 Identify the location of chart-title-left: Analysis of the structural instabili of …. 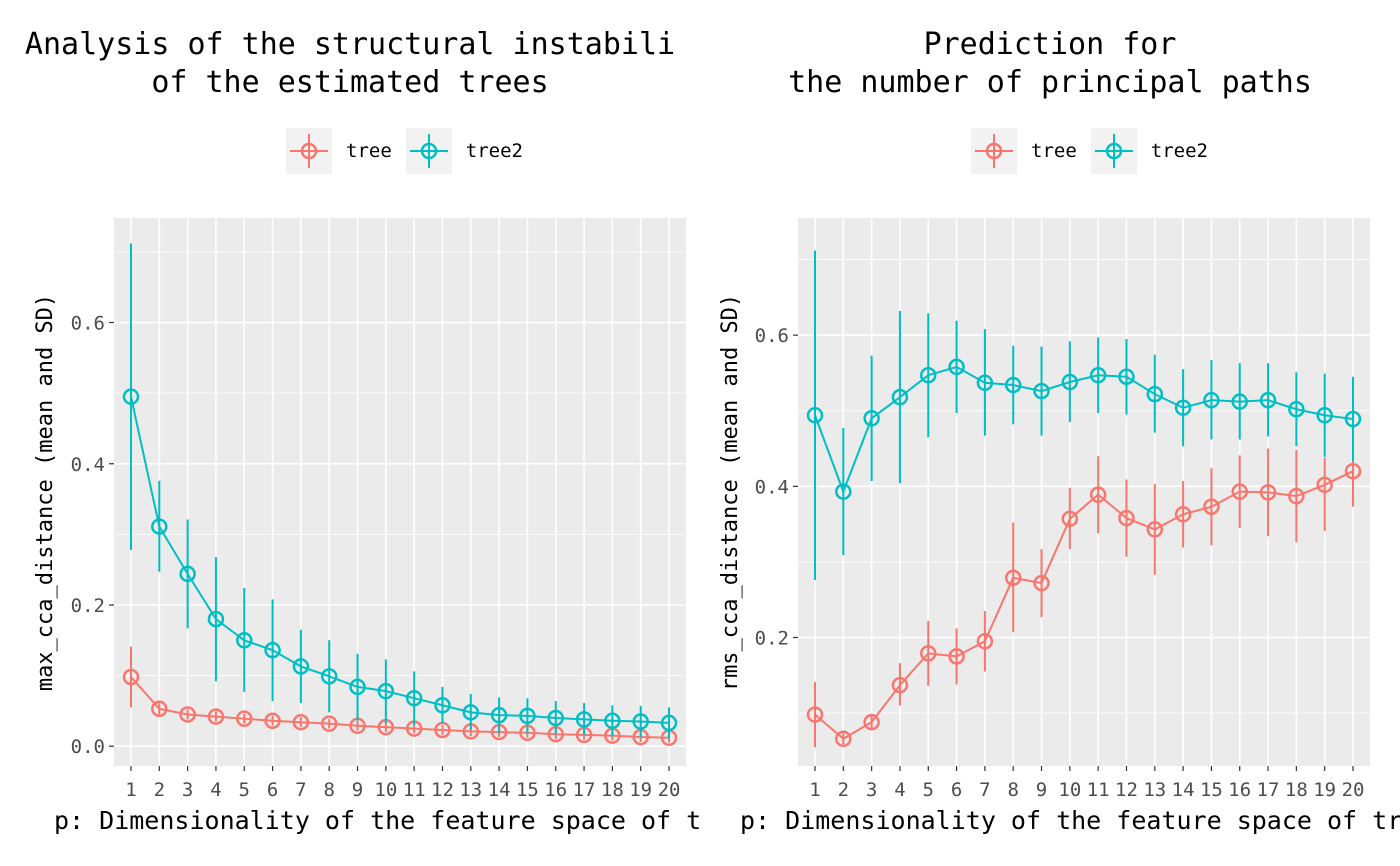
(350, 63).